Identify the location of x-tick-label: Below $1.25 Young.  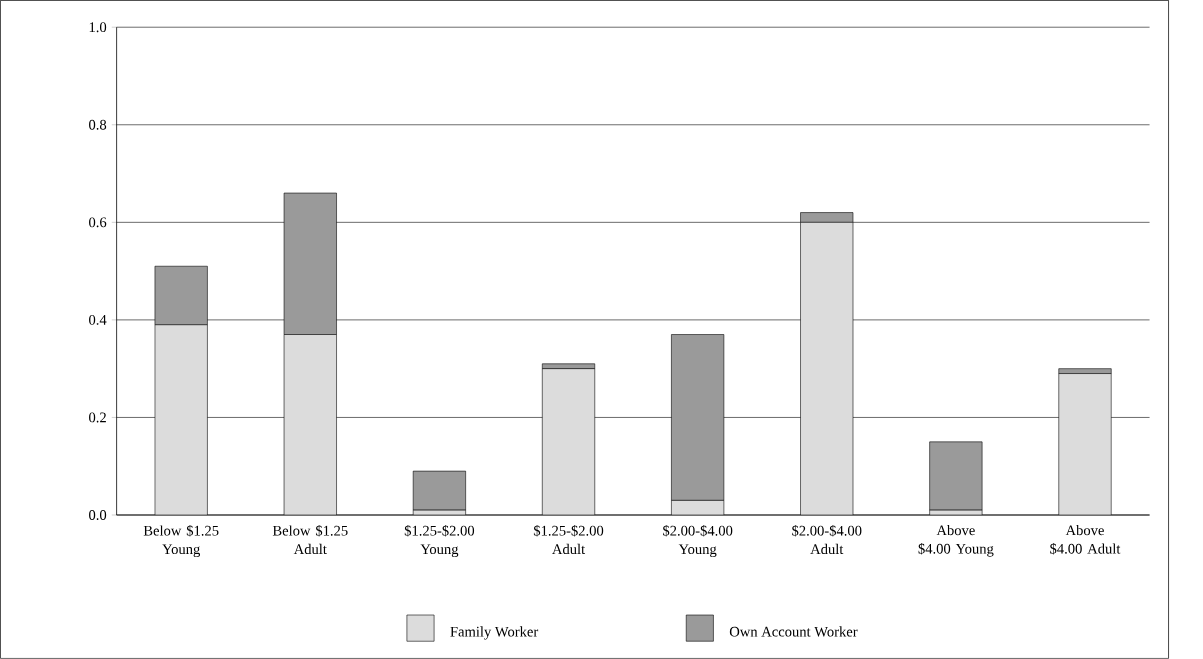
(181, 541).